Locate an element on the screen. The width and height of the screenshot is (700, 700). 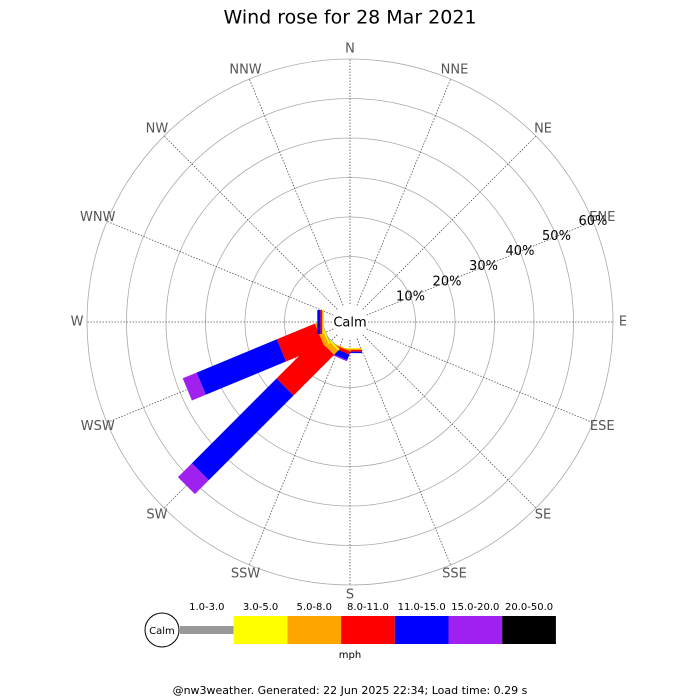
radial-tick-label: 50% is located at coordinates (556, 236).